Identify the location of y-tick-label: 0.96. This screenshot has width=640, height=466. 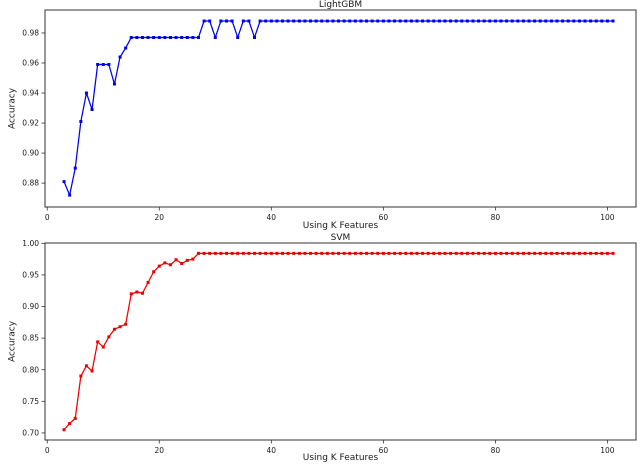
(30, 63).